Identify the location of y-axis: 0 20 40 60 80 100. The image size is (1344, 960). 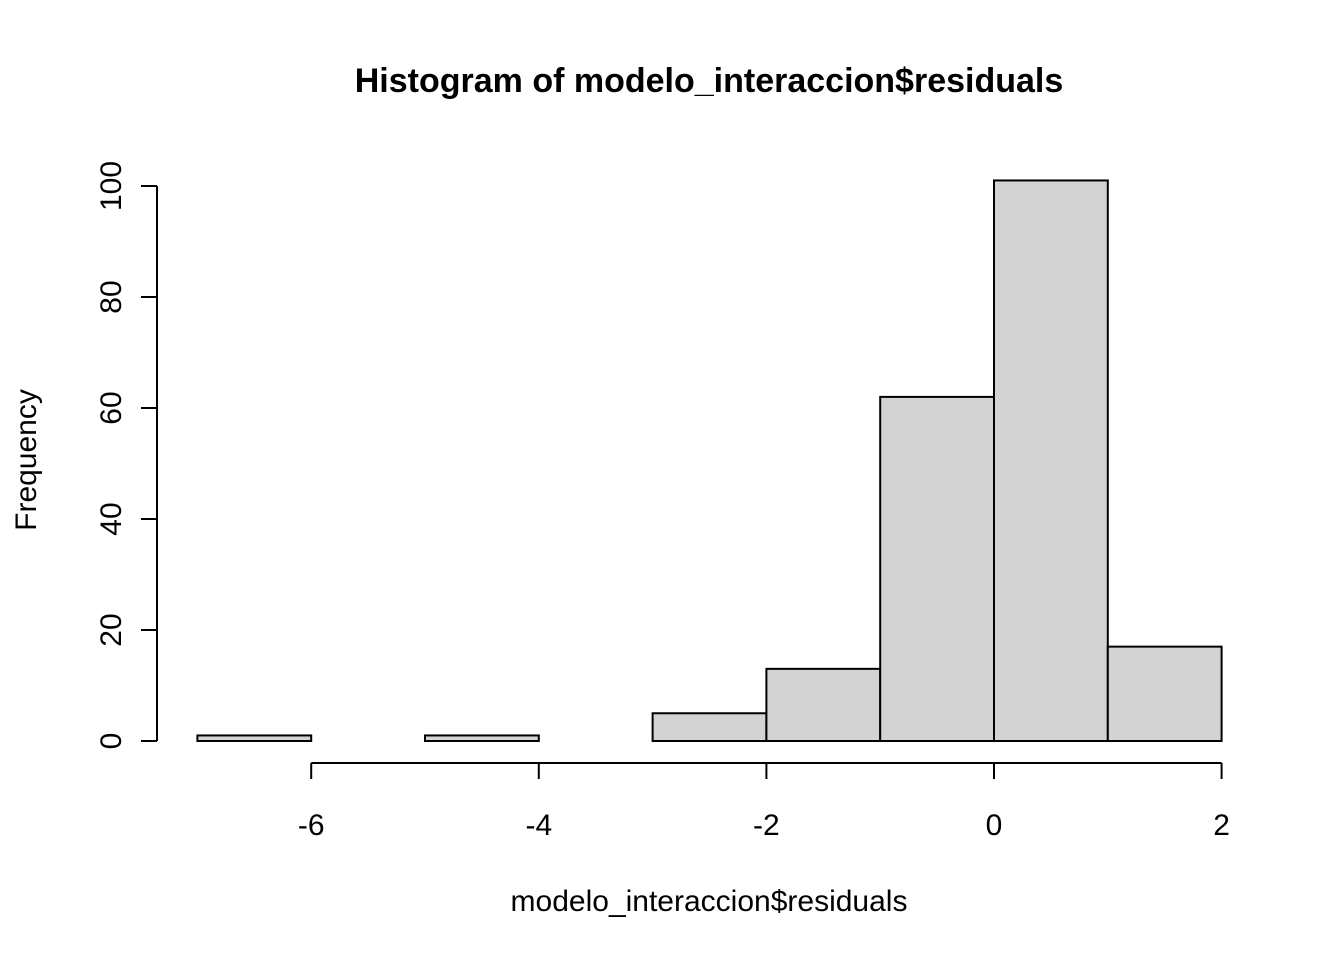
(126, 455).